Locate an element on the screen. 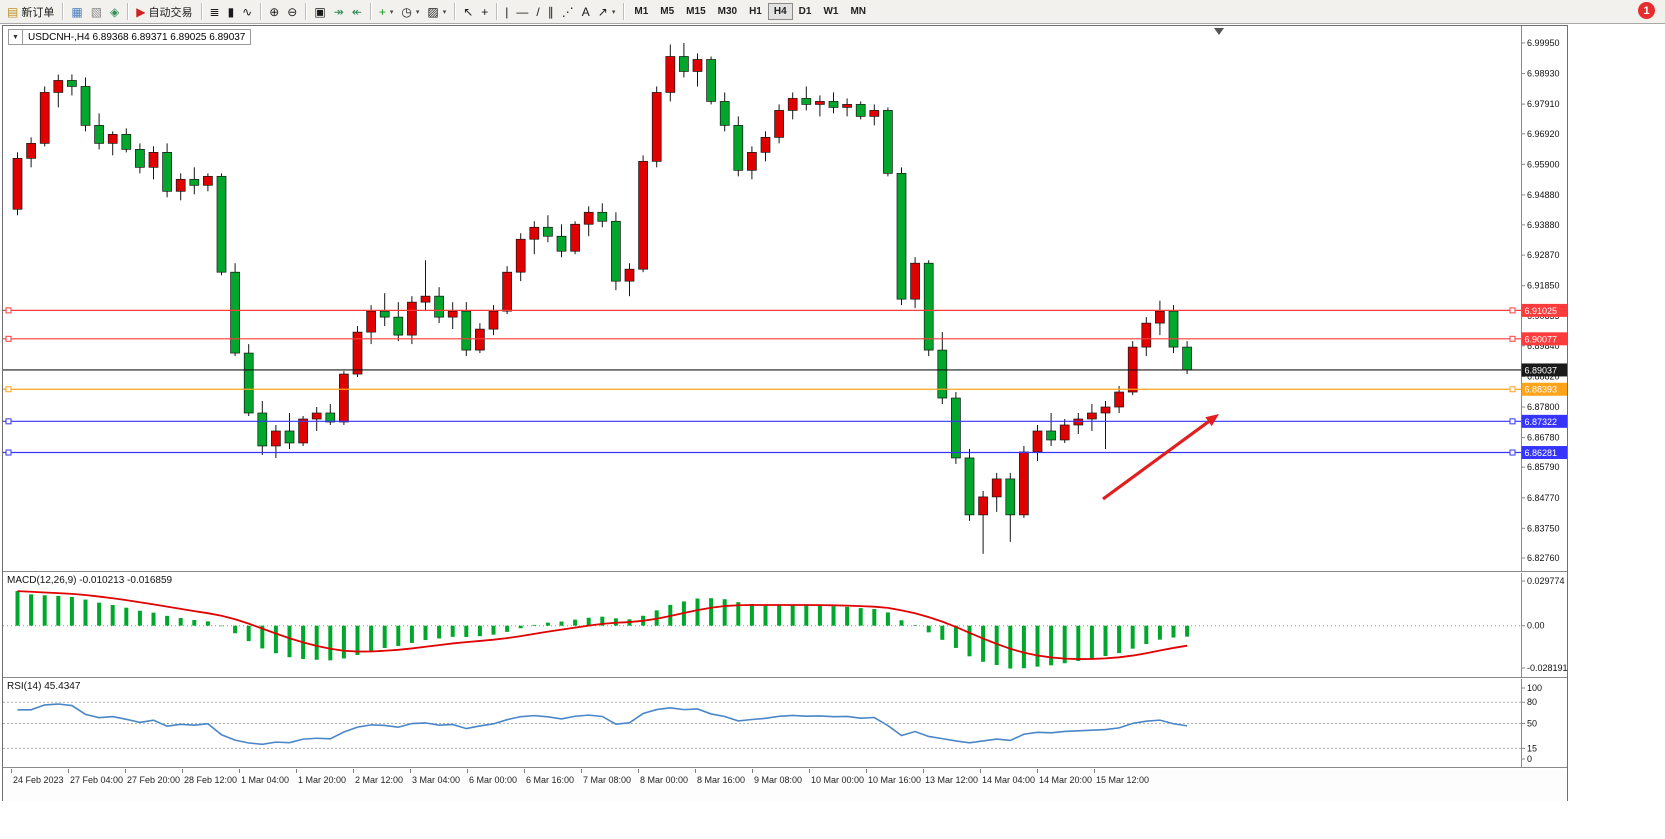  time-axis-label: 13 Mar 12:00 is located at coordinates (952, 780).